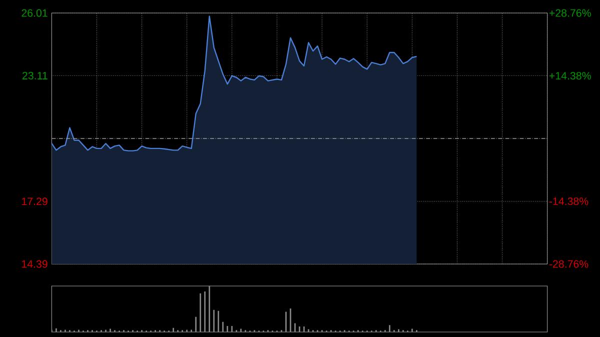 This screenshot has width=600, height=337. Describe the element at coordinates (35, 264) in the screenshot. I see `y-tick-label: 14.39` at that location.